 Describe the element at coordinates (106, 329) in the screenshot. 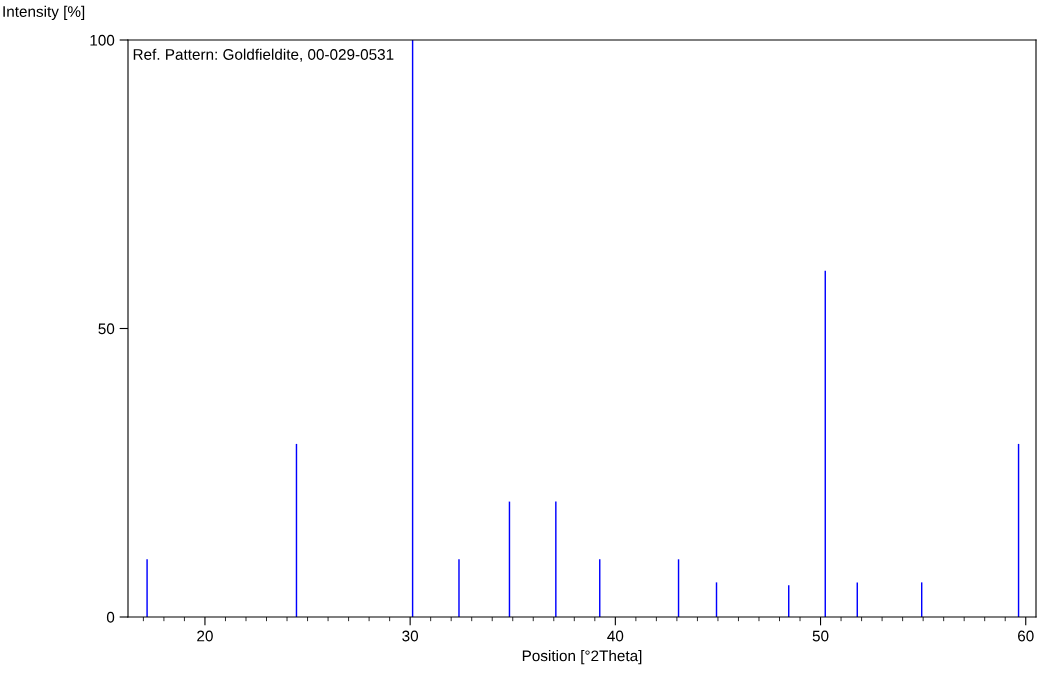

I see `y-tick-label: 50` at that location.